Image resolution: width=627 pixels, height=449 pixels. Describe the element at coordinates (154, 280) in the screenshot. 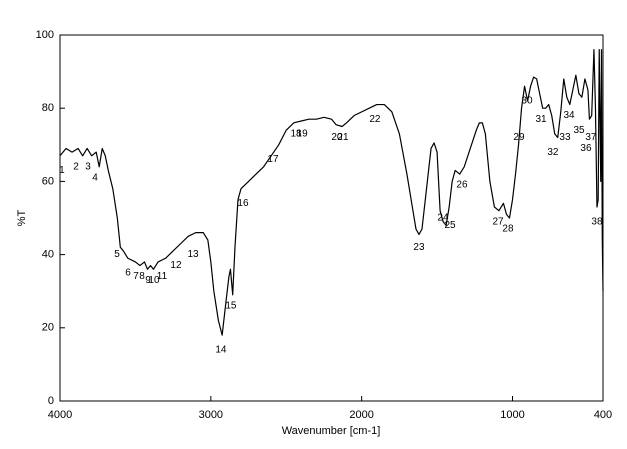

I see `peak-label: 10` at that location.